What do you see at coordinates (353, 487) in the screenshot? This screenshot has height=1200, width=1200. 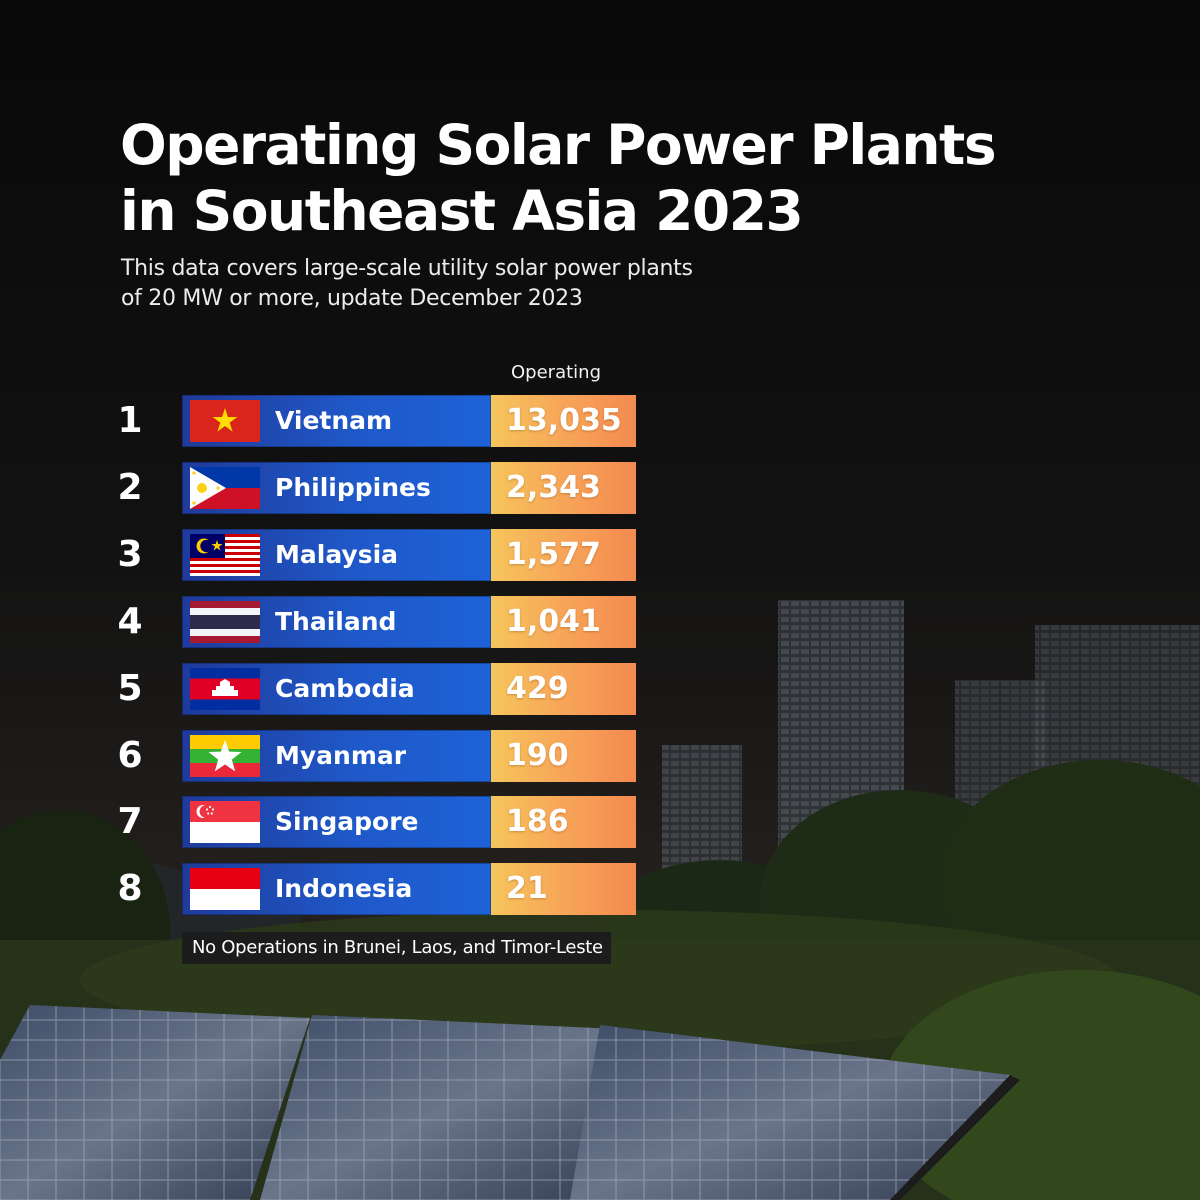 I see `country-label: Philippines` at bounding box center [353, 487].